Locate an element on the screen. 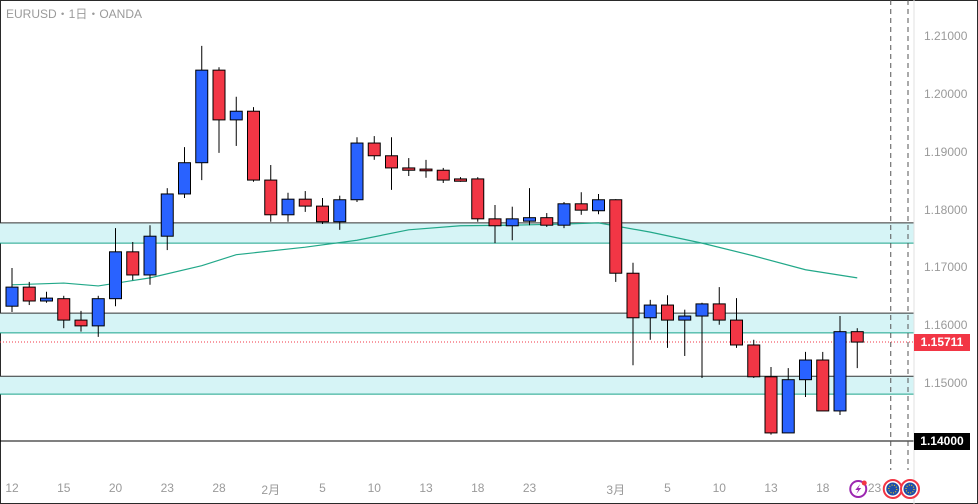 The width and height of the screenshot is (978, 504). lightning-glyph is located at coordinates (858, 489).